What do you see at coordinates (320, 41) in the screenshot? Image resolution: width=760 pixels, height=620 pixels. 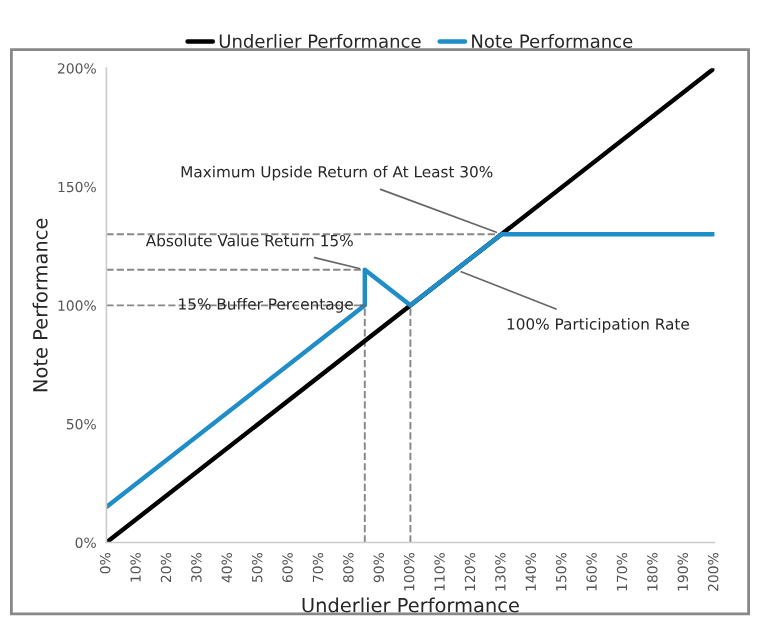 I see `legend-label: Underlier Performance` at bounding box center [320, 41].